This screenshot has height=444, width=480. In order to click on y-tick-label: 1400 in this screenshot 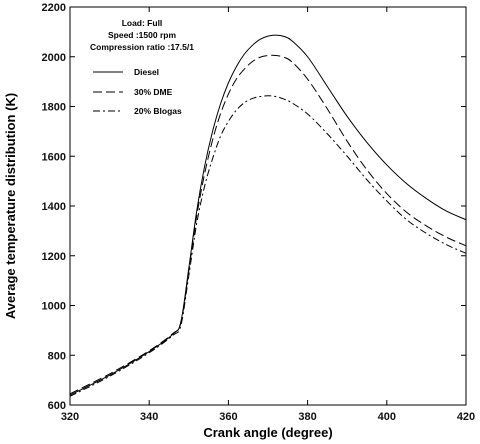, I will do `click(54, 207)`.